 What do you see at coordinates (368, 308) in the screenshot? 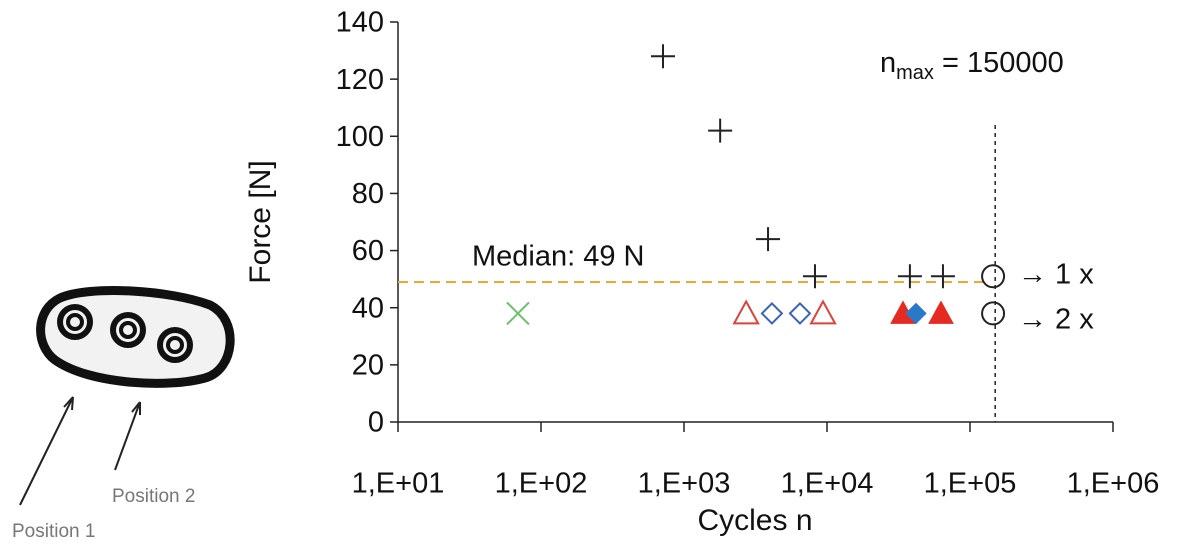
I see `y-tick-label: 40` at bounding box center [368, 308].